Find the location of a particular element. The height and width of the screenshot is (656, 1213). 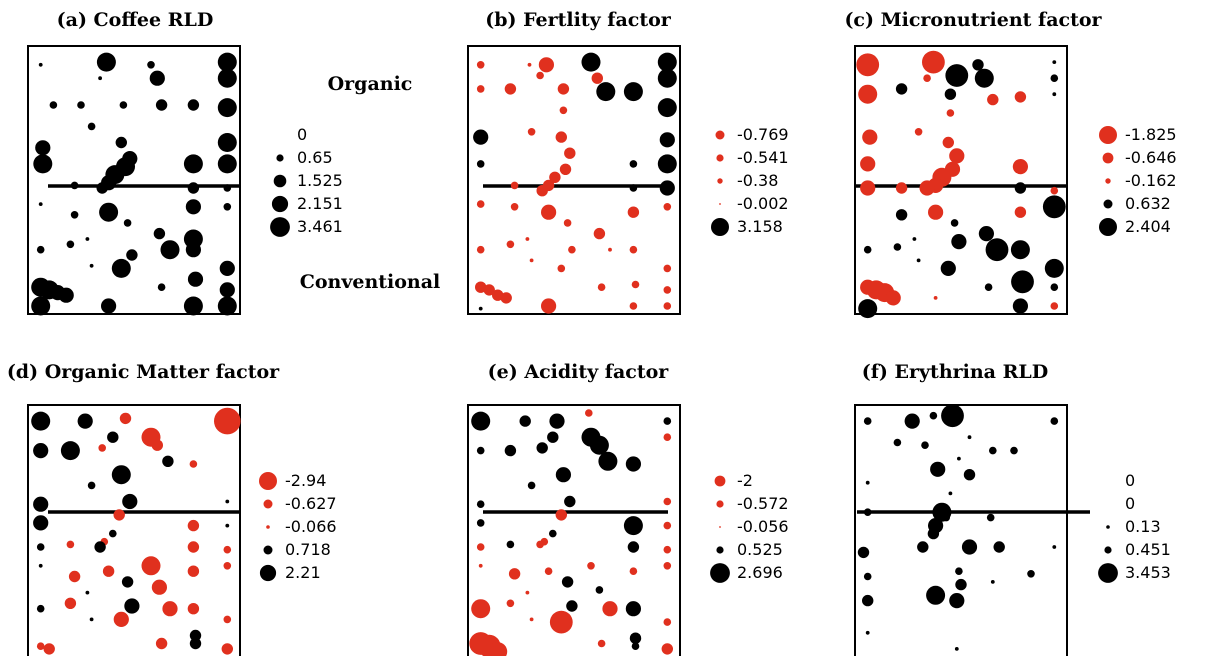

legend-label: -0.162 is located at coordinates (1151, 180).